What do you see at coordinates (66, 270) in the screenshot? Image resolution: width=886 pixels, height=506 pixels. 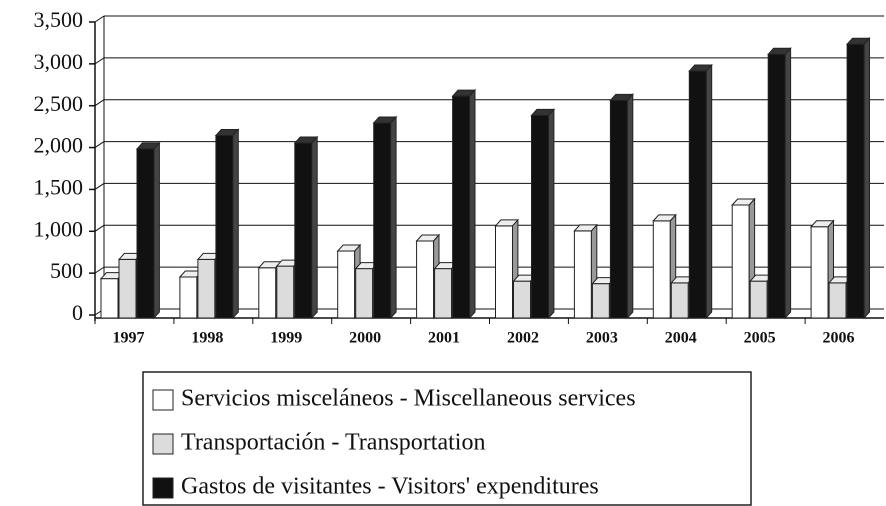 I see `y-tick-label: 500` at bounding box center [66, 270].